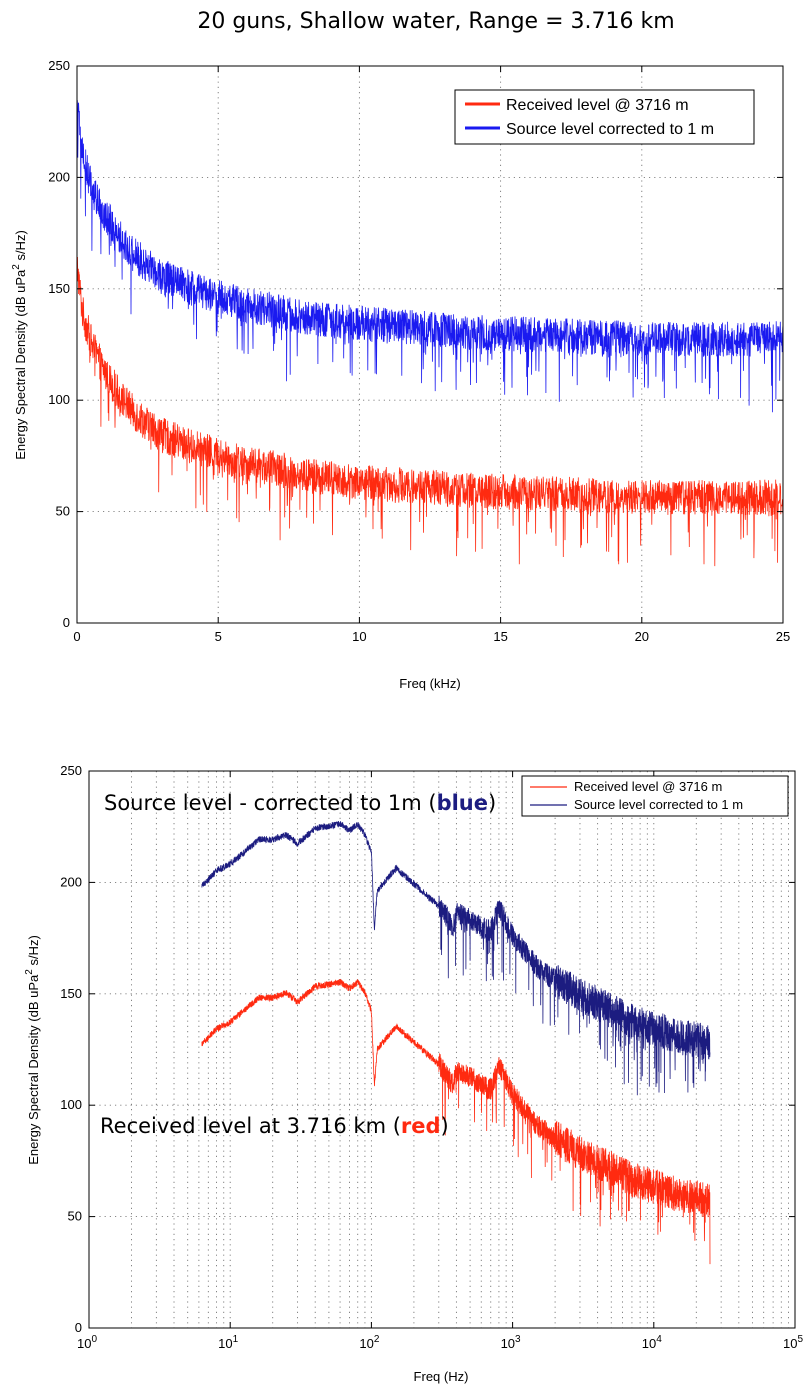 This screenshot has height=1389, width=803. Describe the element at coordinates (63, 511) in the screenshot. I see `top-y-tick-label: 50` at that location.